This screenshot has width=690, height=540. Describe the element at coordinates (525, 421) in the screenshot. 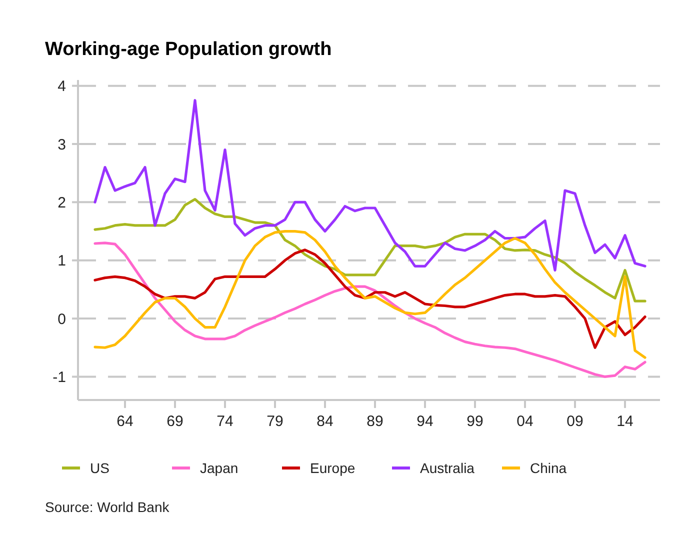

I see `x-tick-label: 04` at that location.